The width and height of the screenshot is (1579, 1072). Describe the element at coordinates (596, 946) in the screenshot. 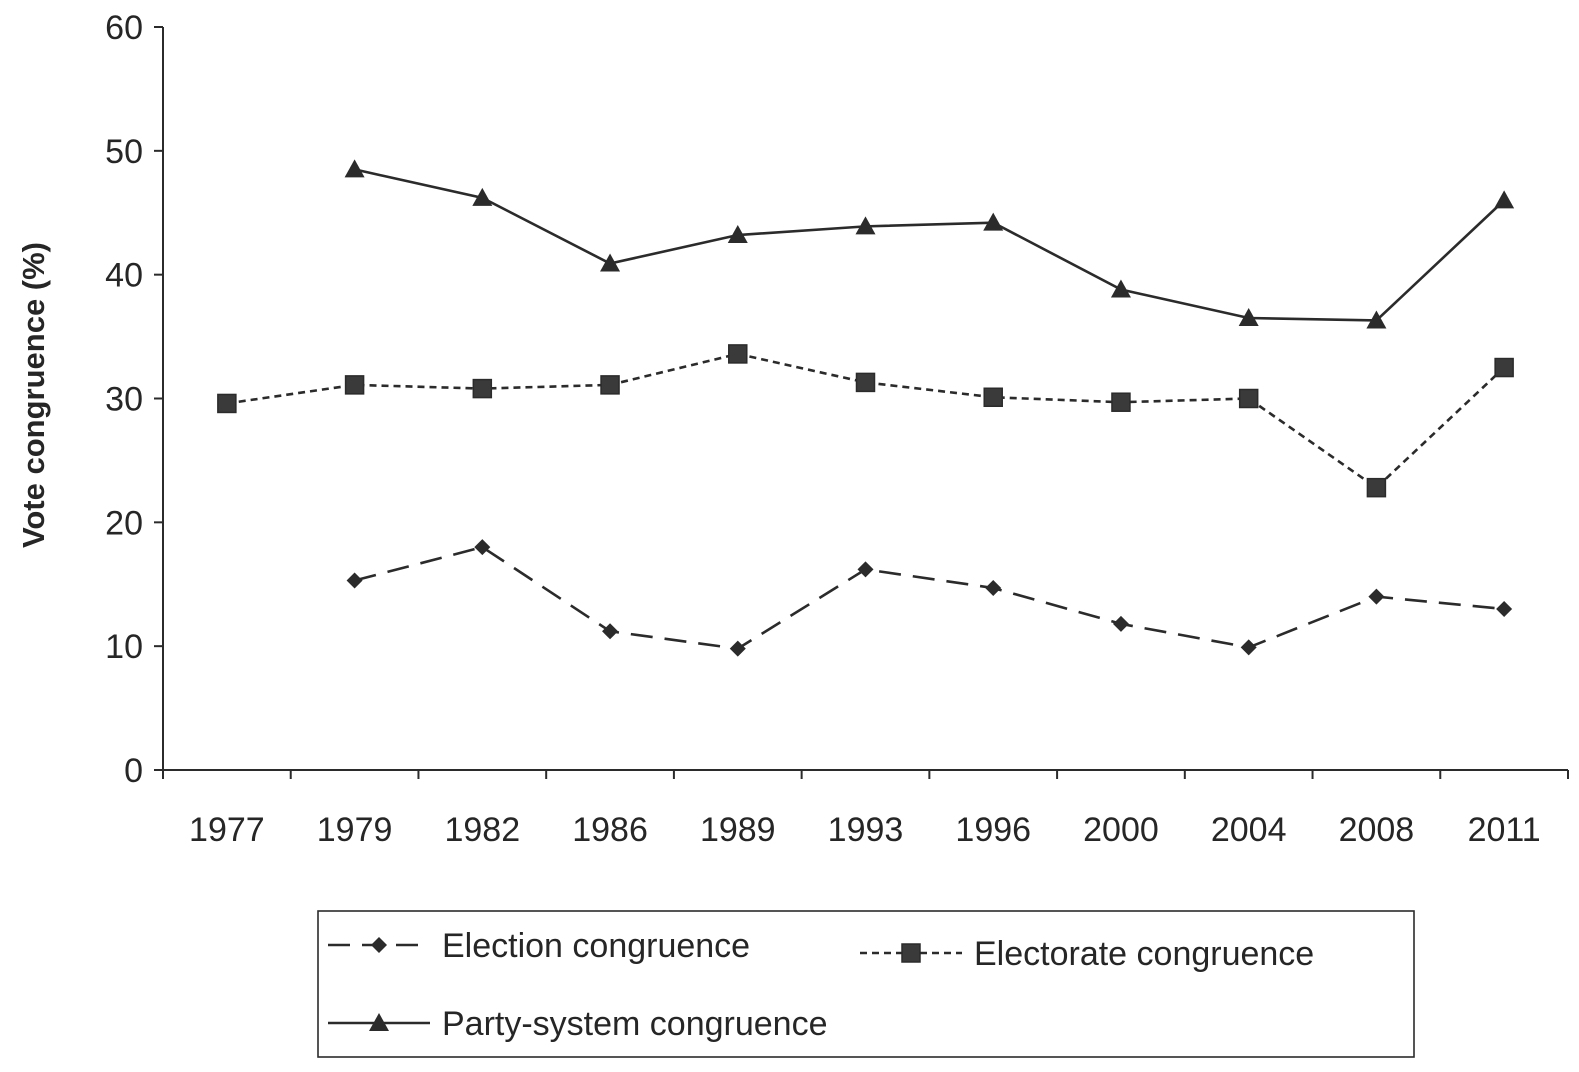

I see `legend-label: Election congruence` at that location.